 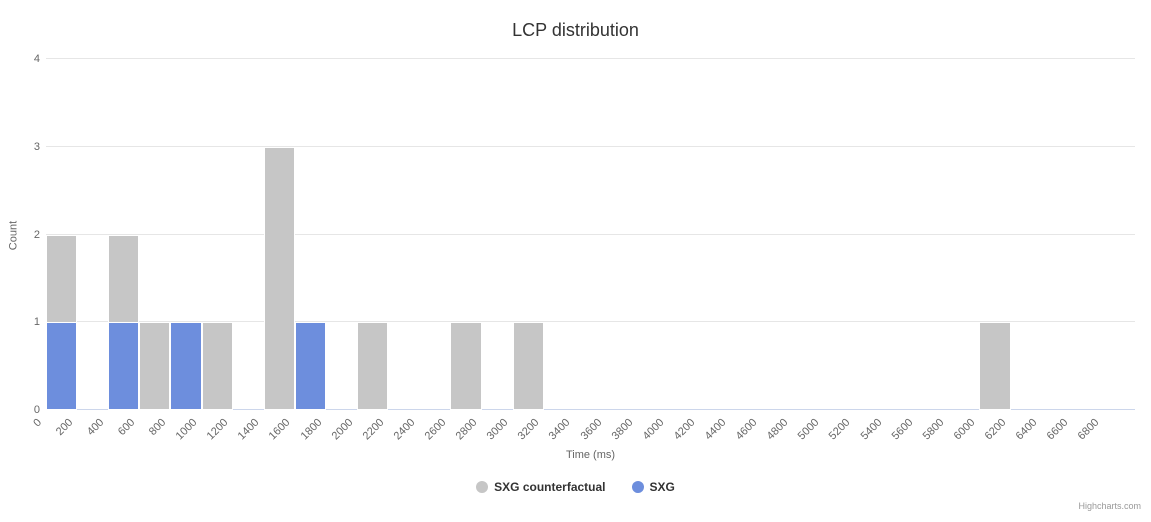 I want to click on x-axis-tick-label: 6400, so click(x=1026, y=429).